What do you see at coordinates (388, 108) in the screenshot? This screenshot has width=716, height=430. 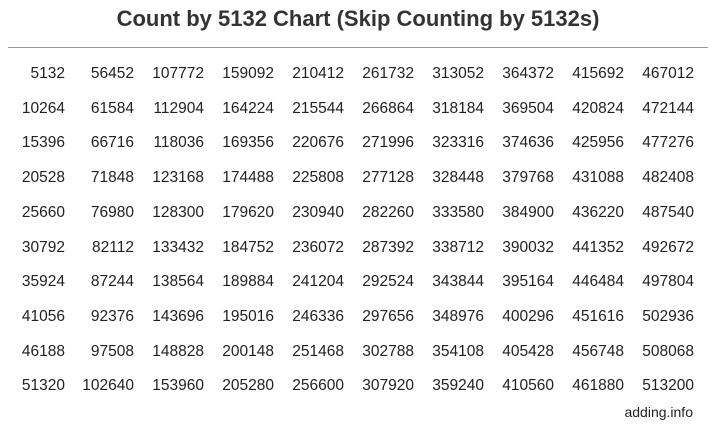 I see `table-cell: 266864` at bounding box center [388, 108].